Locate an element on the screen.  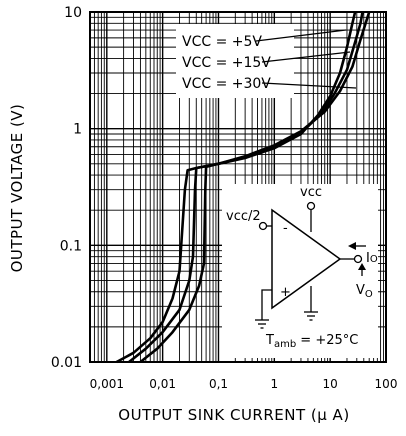
vo-label: VO is located at coordinates (364, 291).